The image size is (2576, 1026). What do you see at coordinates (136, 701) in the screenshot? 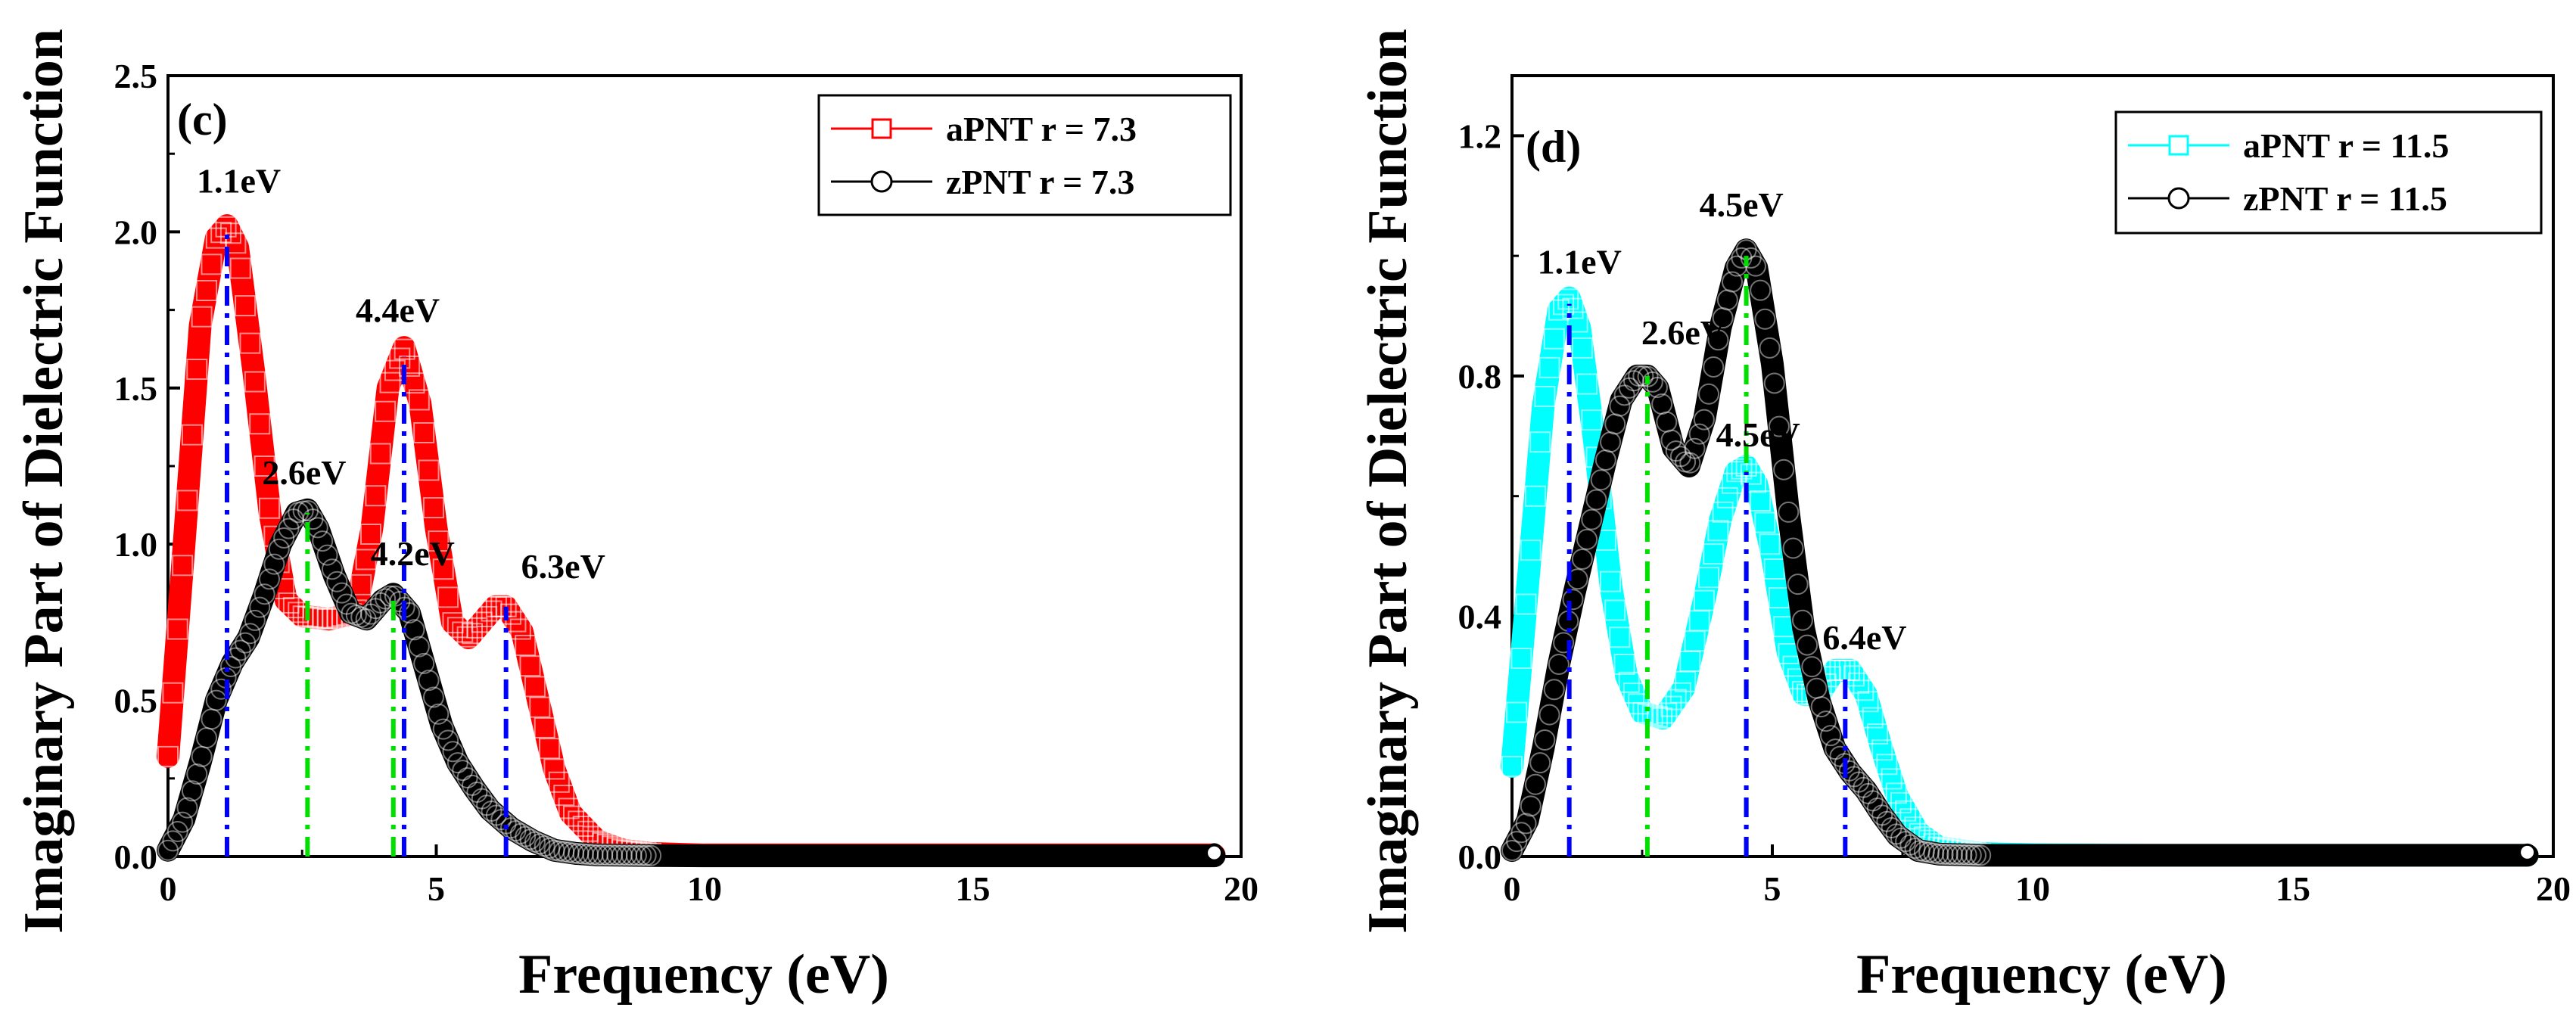
I see `y-tick-label: 0.5` at bounding box center [136, 701].